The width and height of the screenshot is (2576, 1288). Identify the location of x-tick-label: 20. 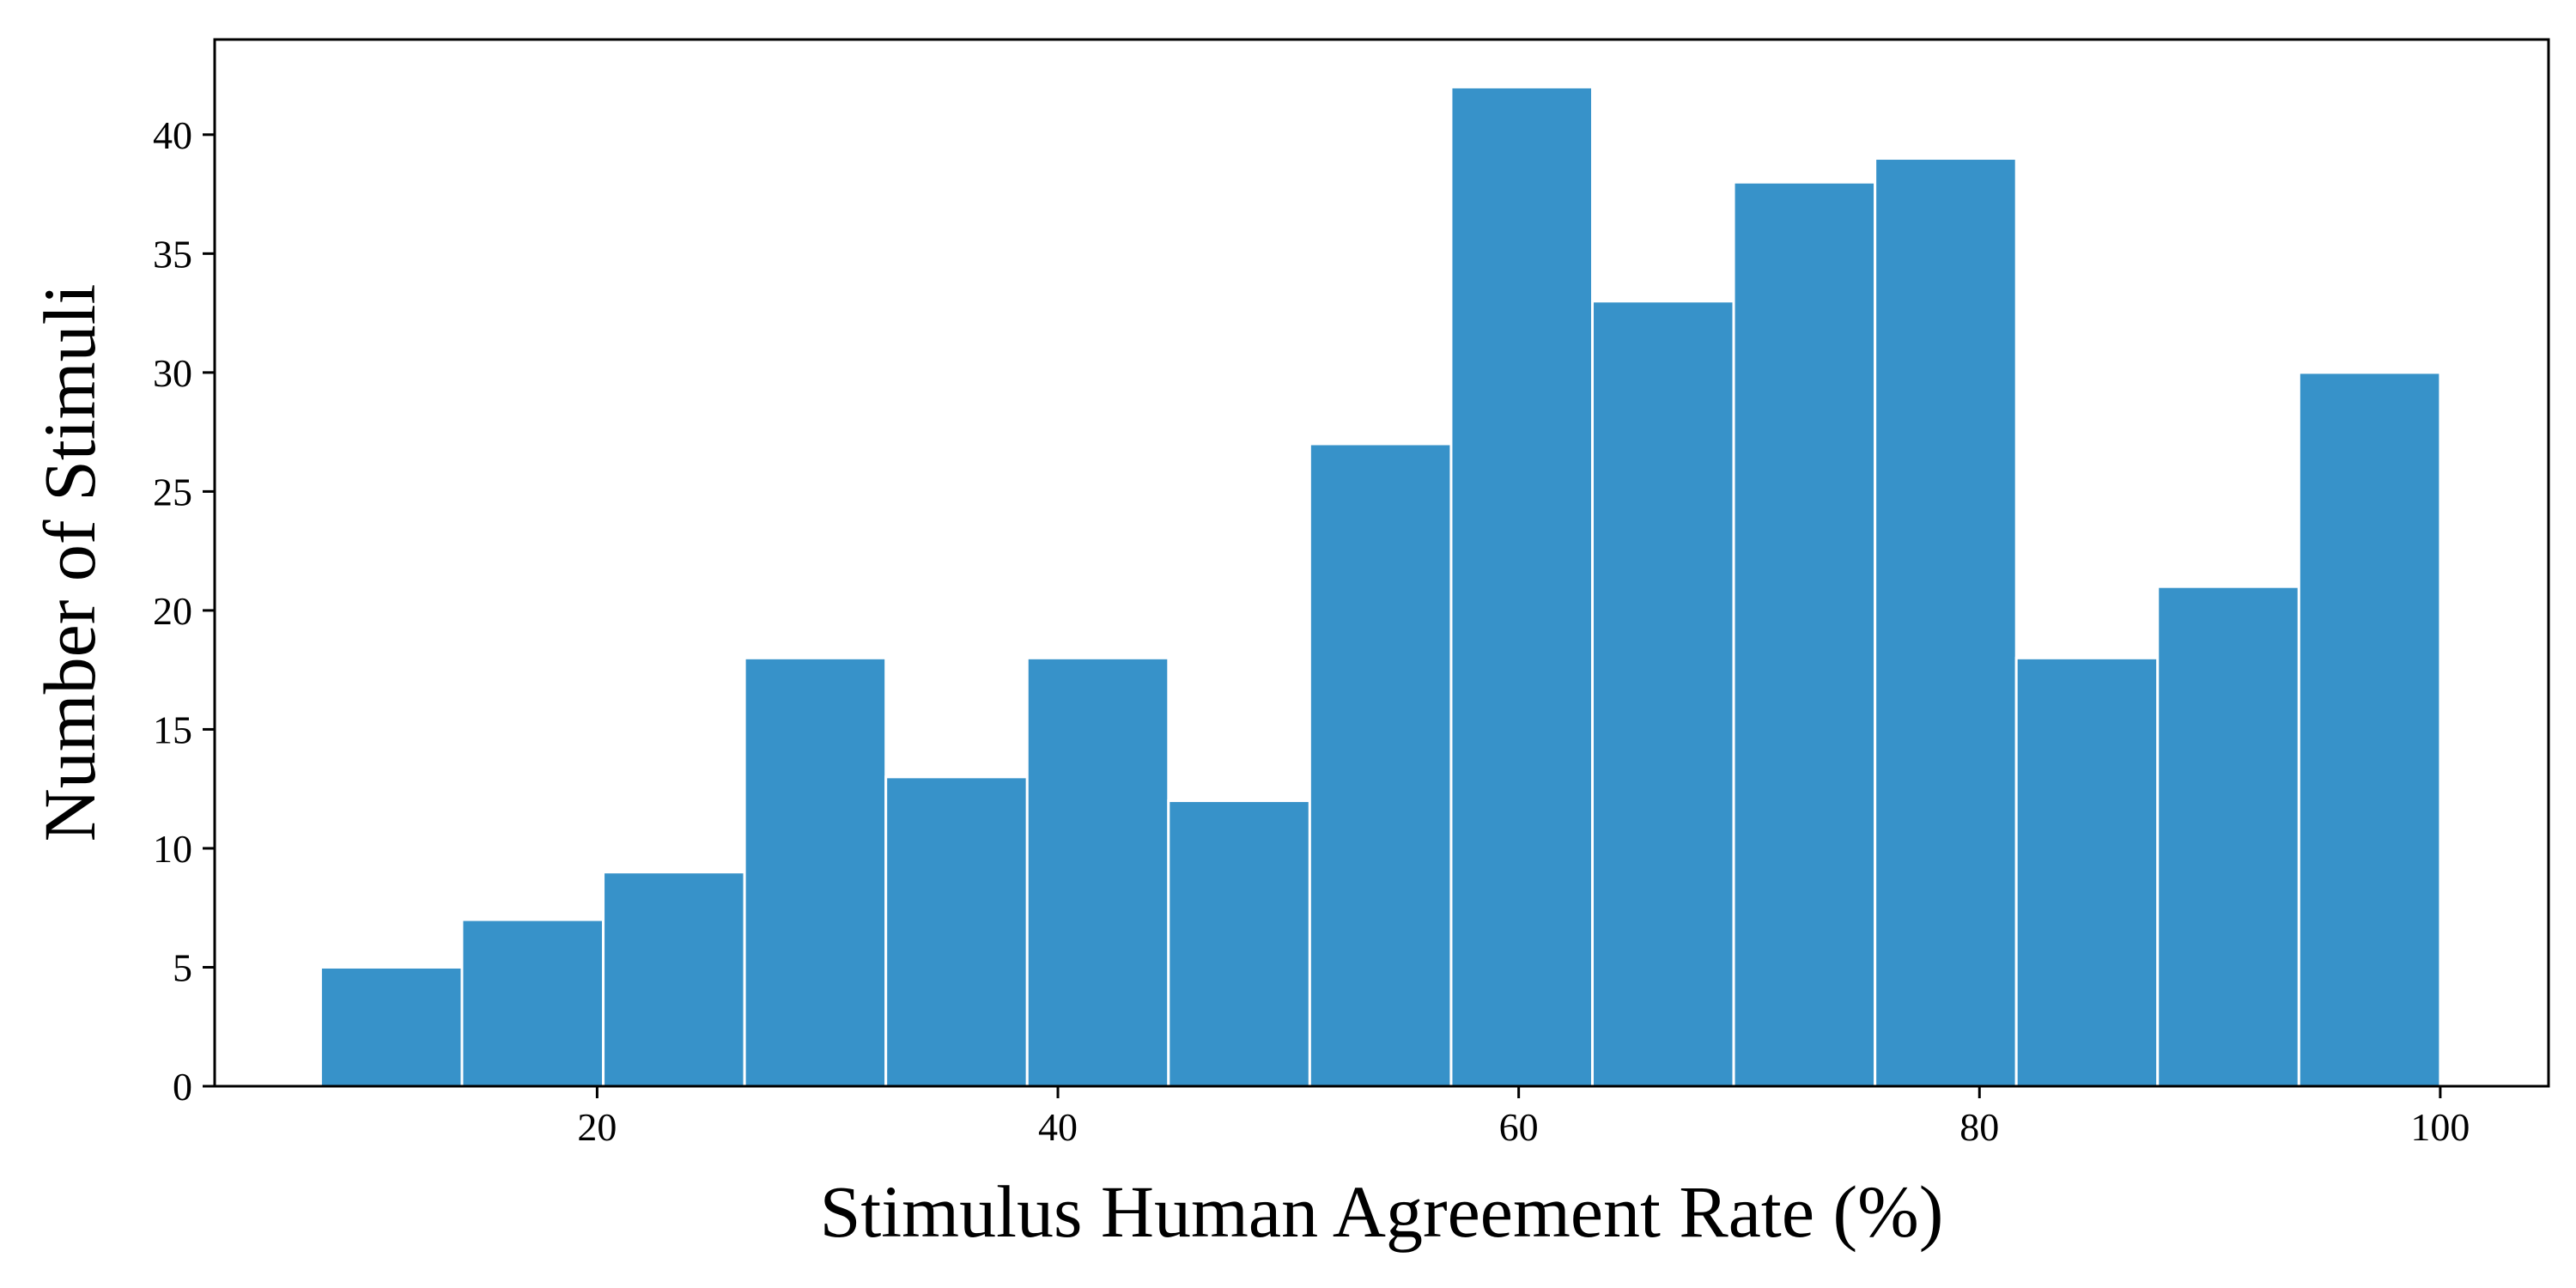
(597, 1127).